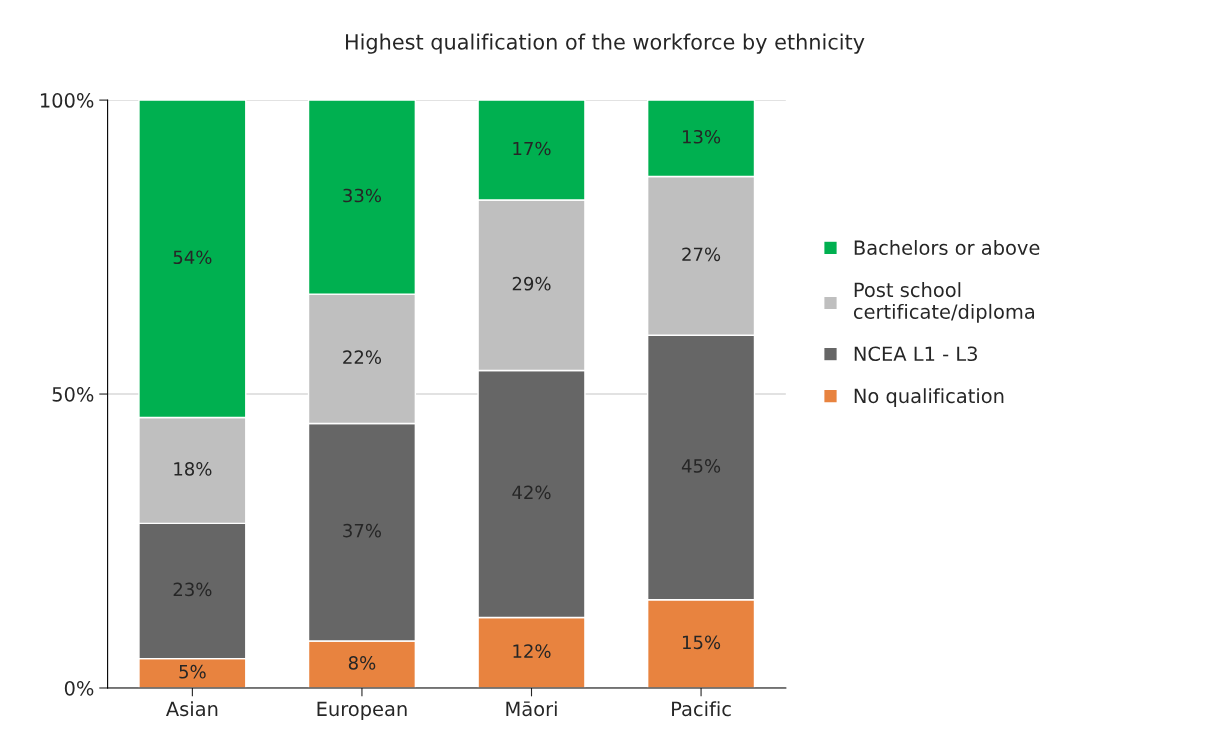 This screenshot has width=1209, height=747. I want to click on data-label: 12%, so click(532, 651).